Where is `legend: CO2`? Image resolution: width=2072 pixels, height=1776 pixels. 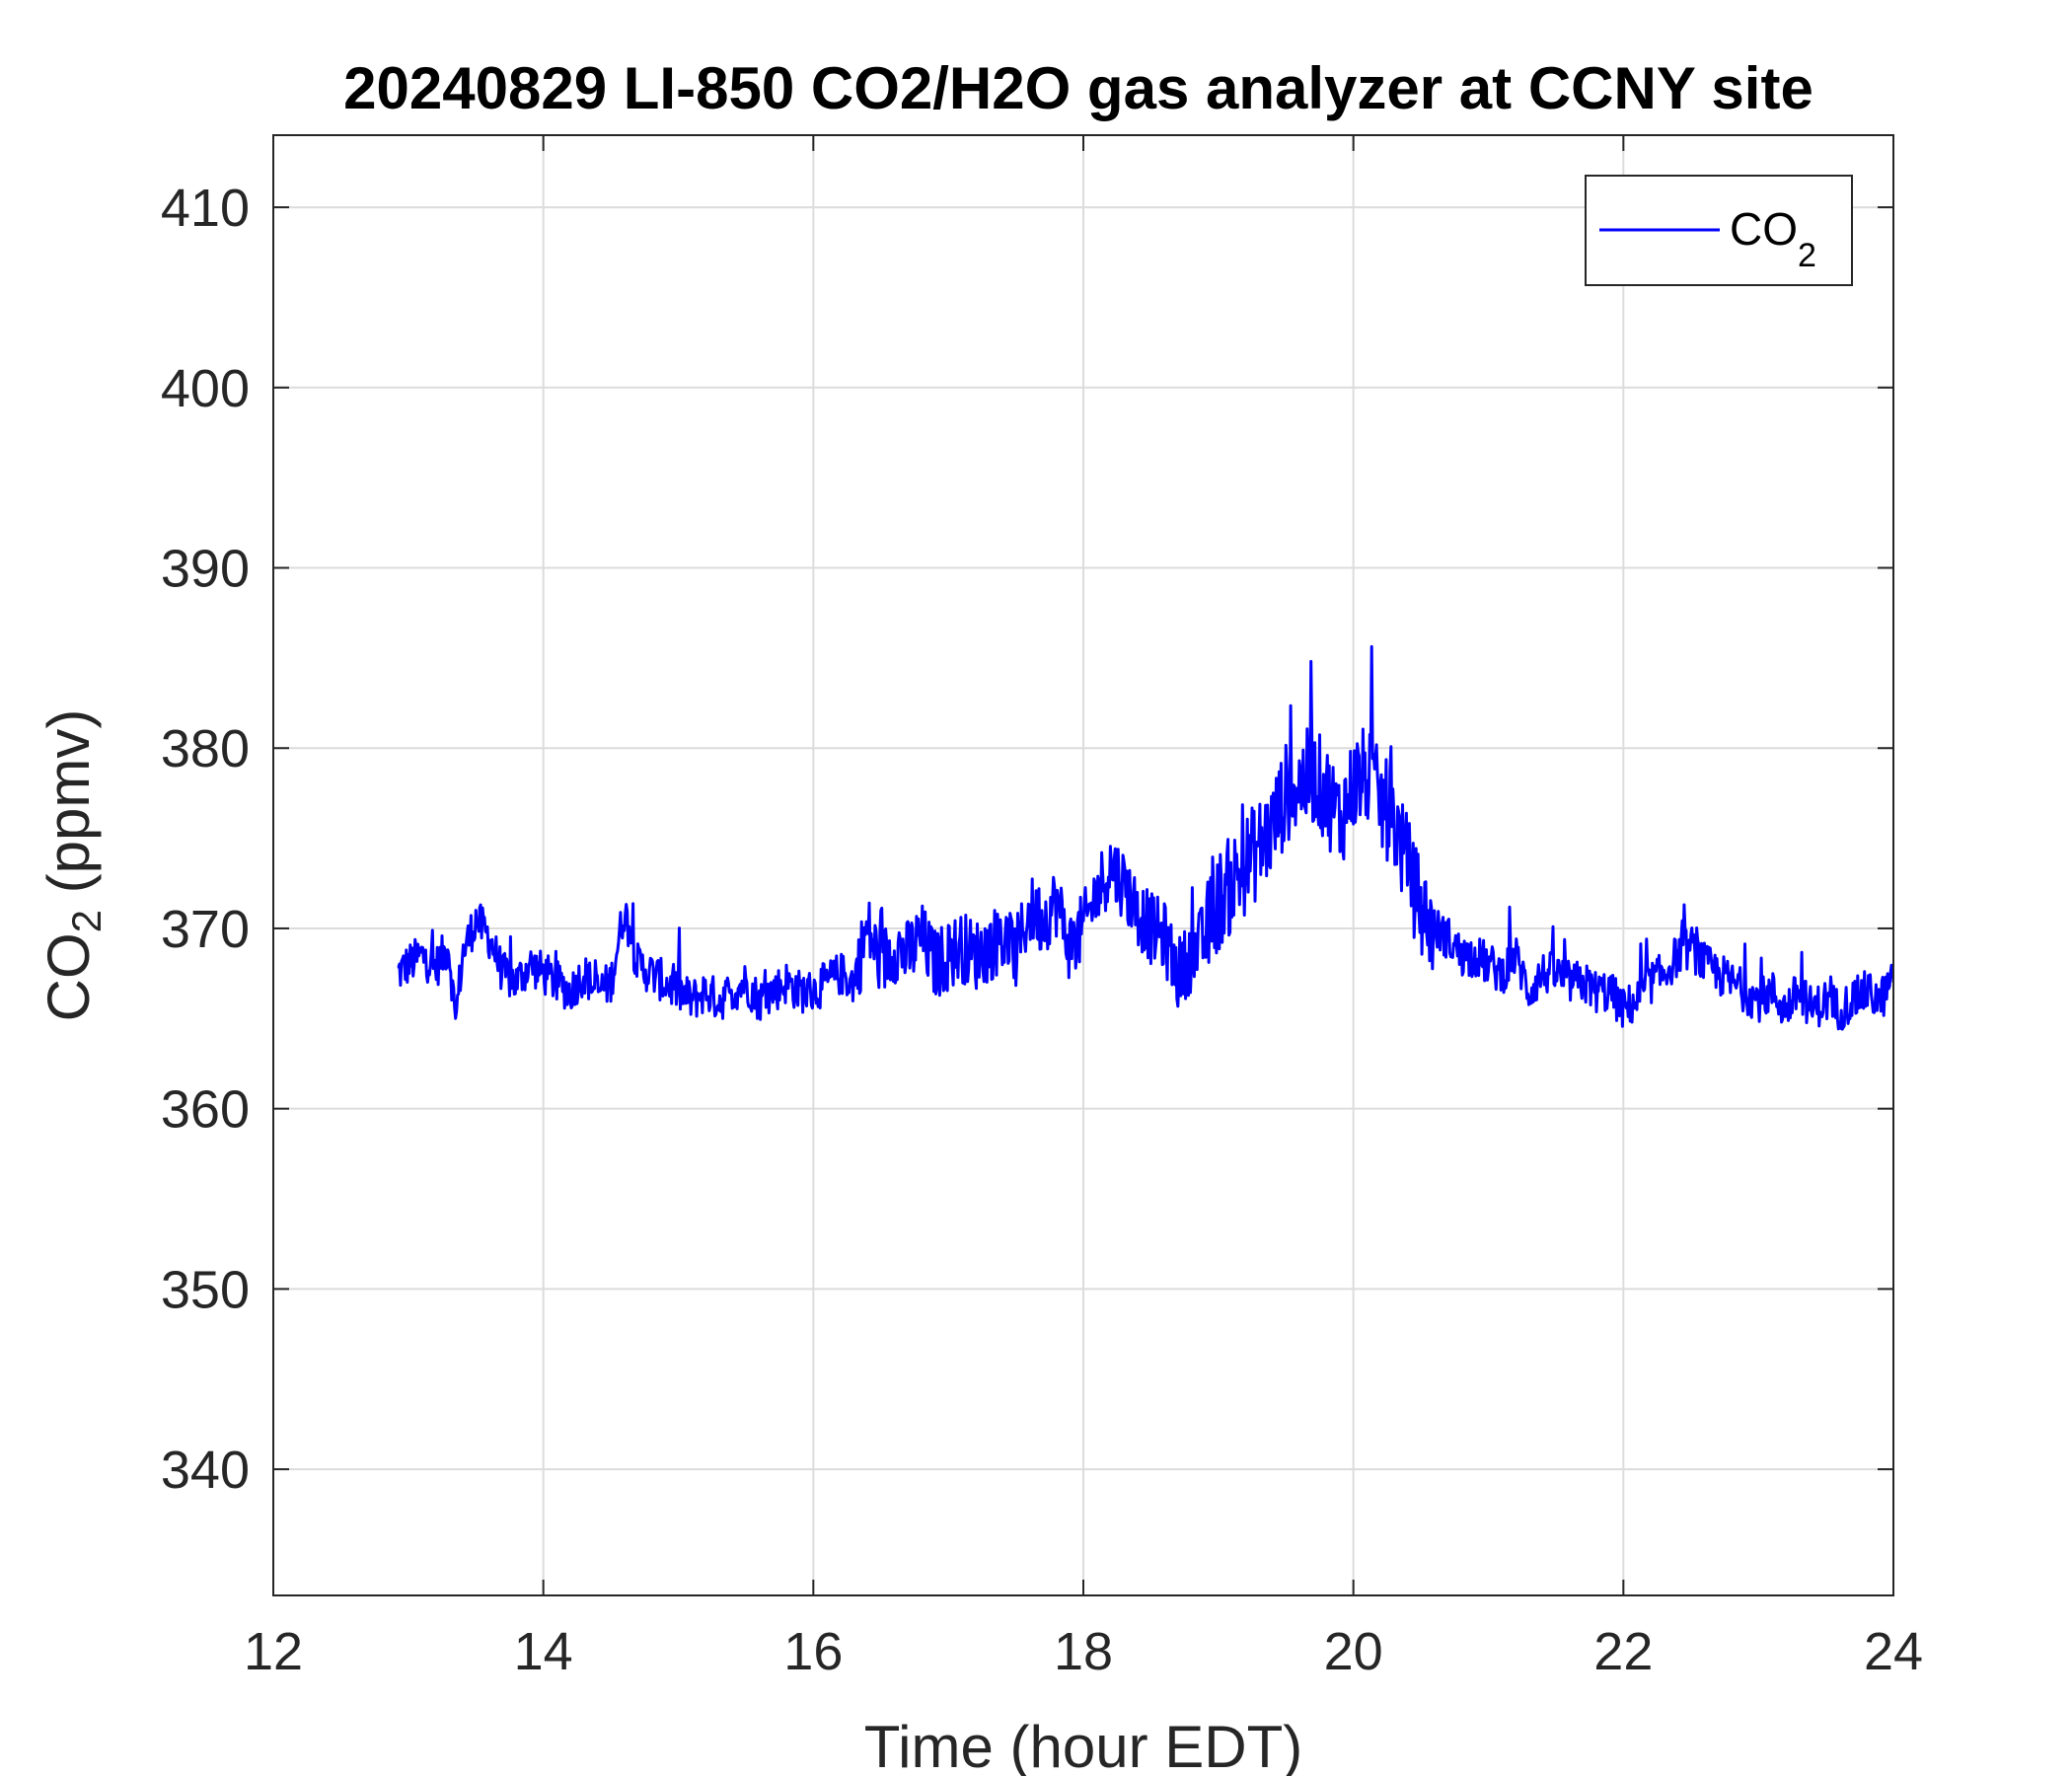
legend: CO2 is located at coordinates (1719, 230).